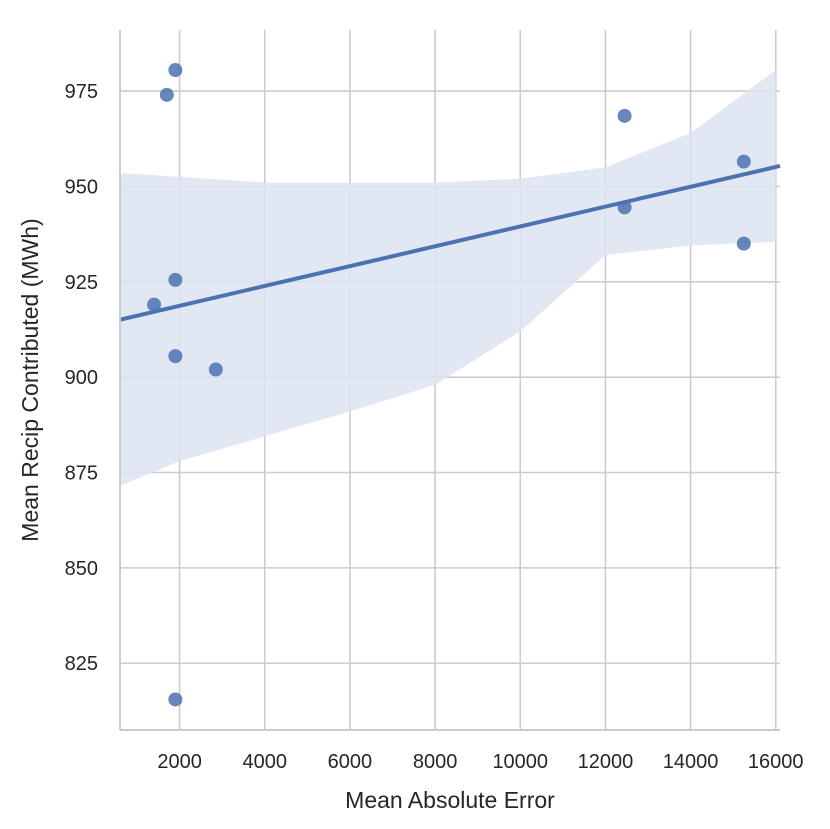 The image size is (830, 829). Describe the element at coordinates (81, 92) in the screenshot. I see `y-tick-label: 975` at that location.